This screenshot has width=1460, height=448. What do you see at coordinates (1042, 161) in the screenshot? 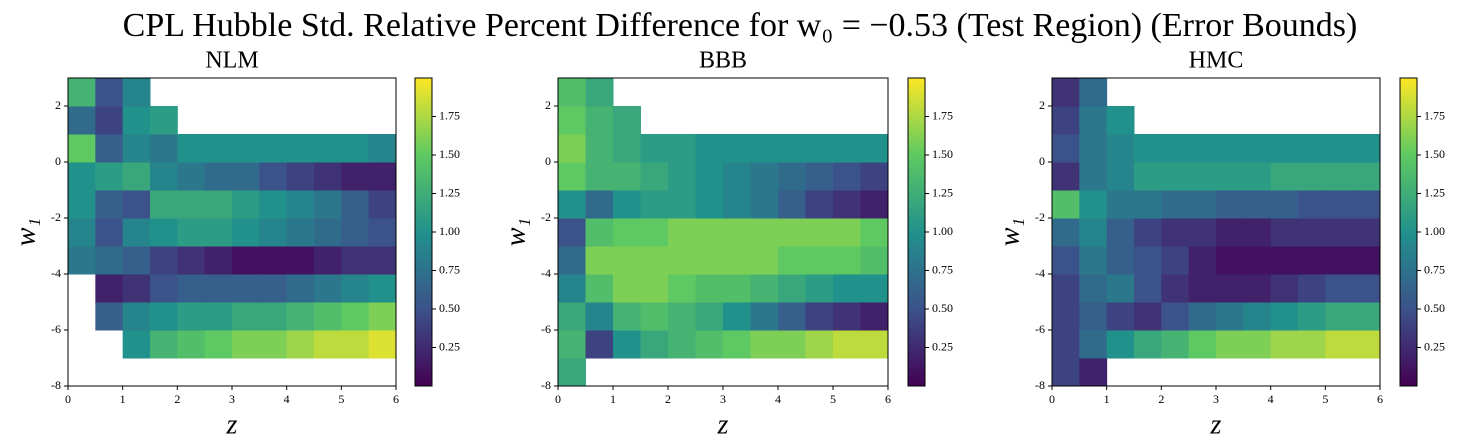
I see `y-tick-label: 0` at bounding box center [1042, 161].